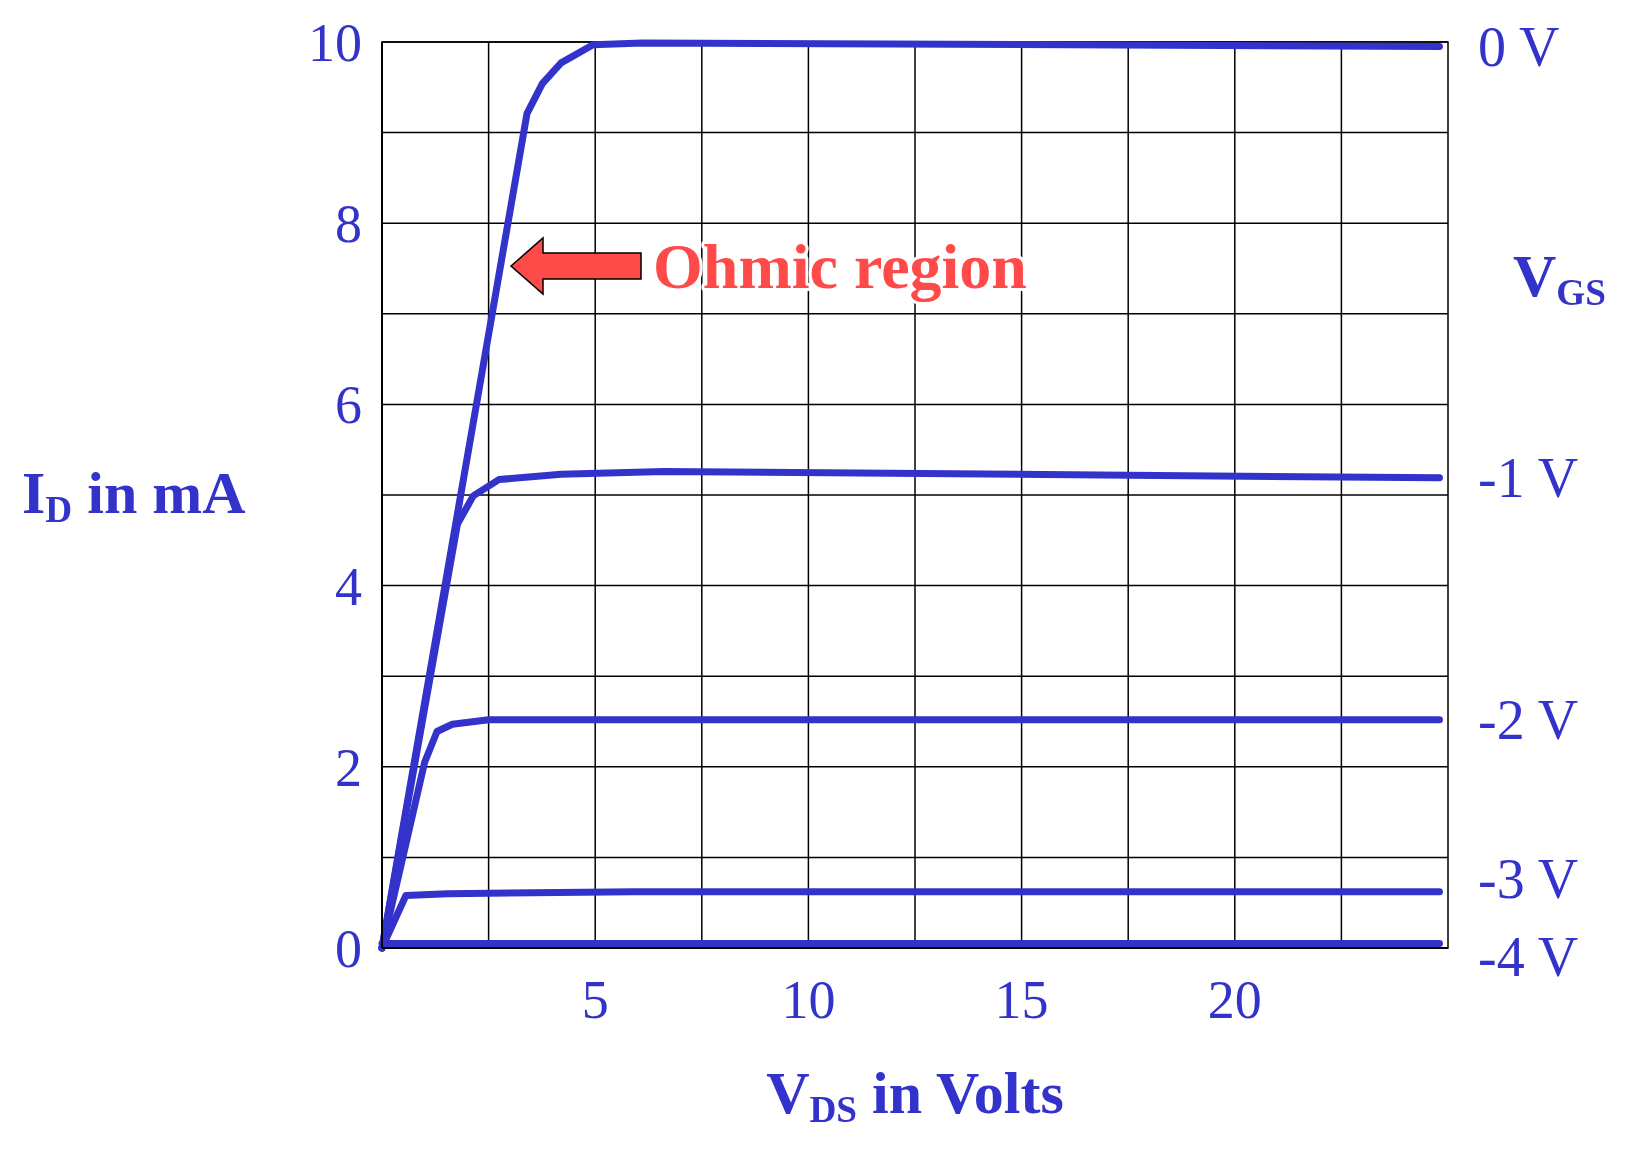 The width and height of the screenshot is (1643, 1153). I want to click on series-label: -4 V, so click(1528, 957).